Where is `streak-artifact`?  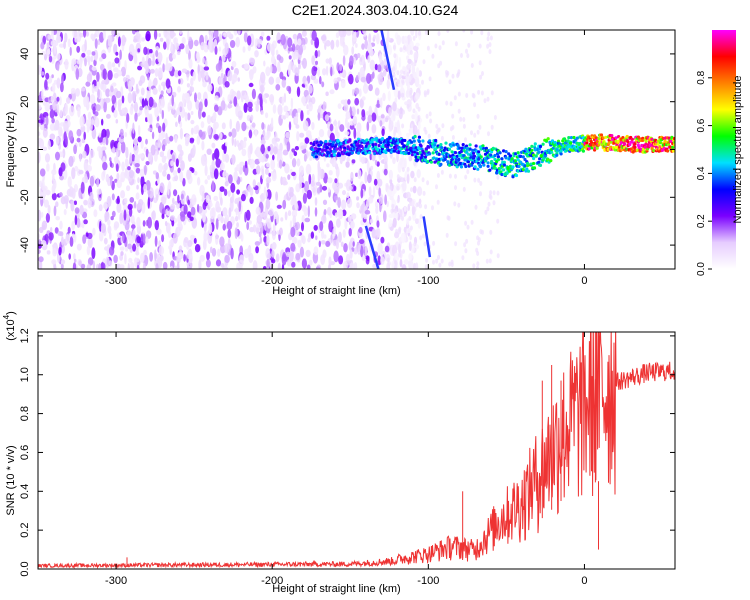
streak-artifact is located at coordinates (388, 60).